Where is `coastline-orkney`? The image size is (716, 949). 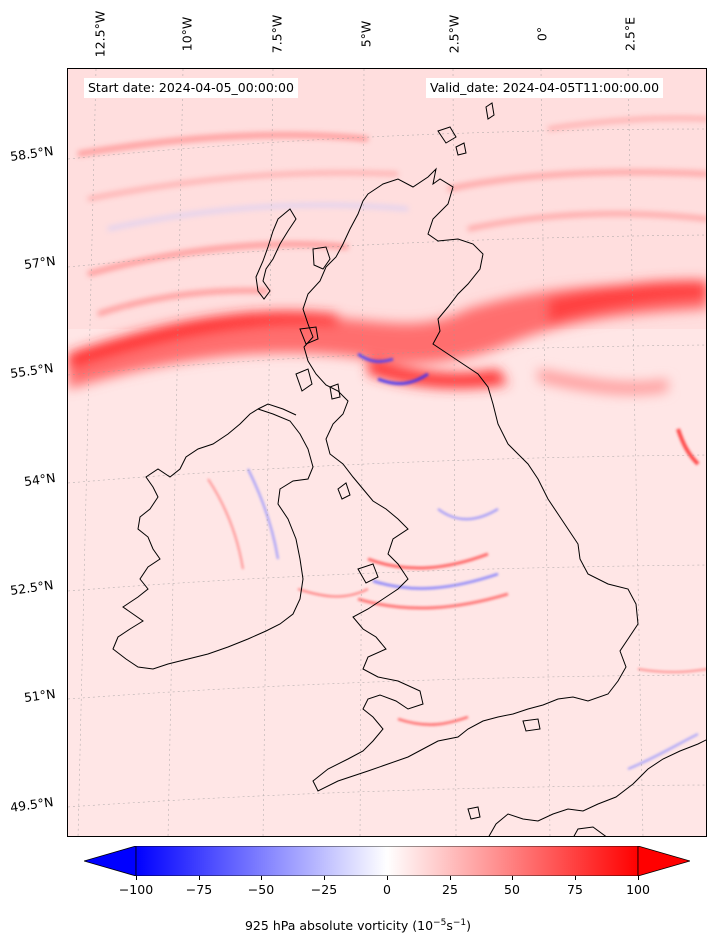
coastline-orkney is located at coordinates (447, 135).